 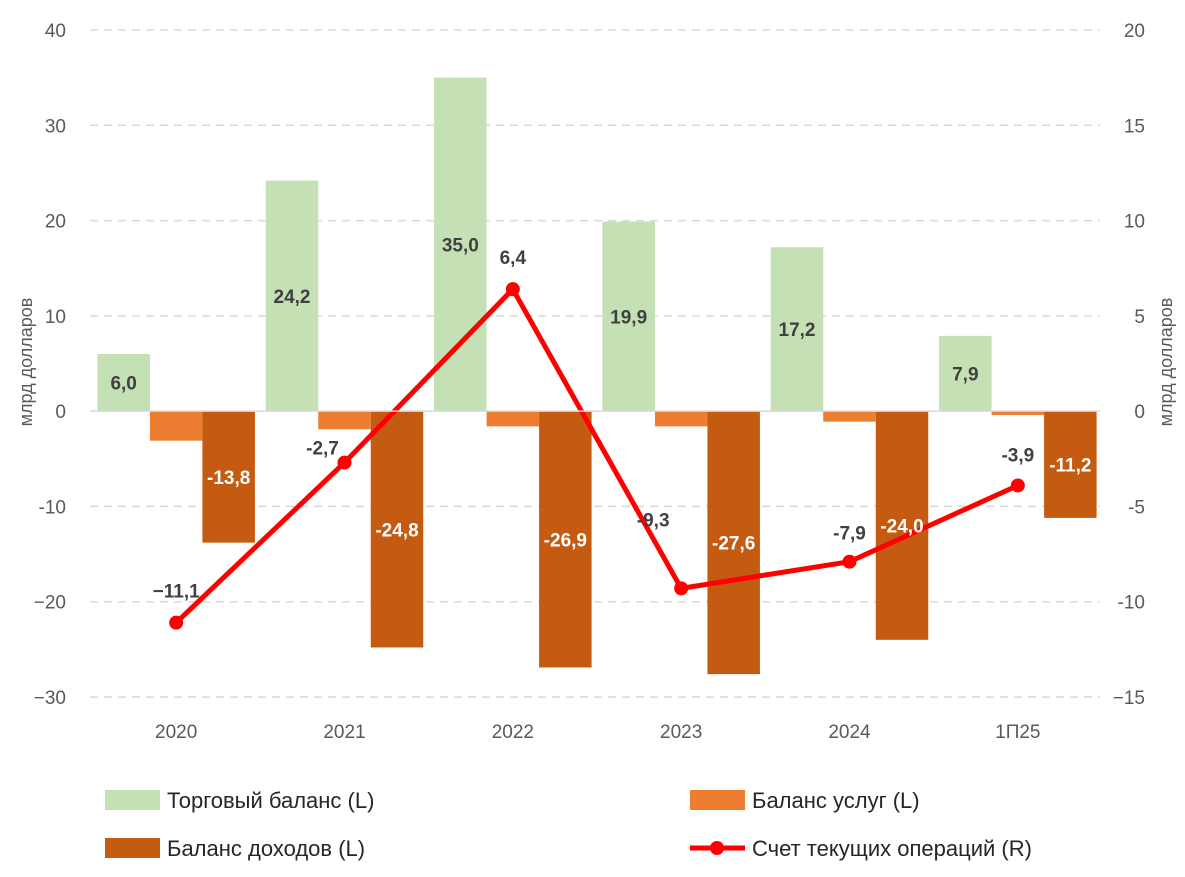 What do you see at coordinates (26, 362) in the screenshot?
I see `y-left-axis-title: млрд долларов` at bounding box center [26, 362].